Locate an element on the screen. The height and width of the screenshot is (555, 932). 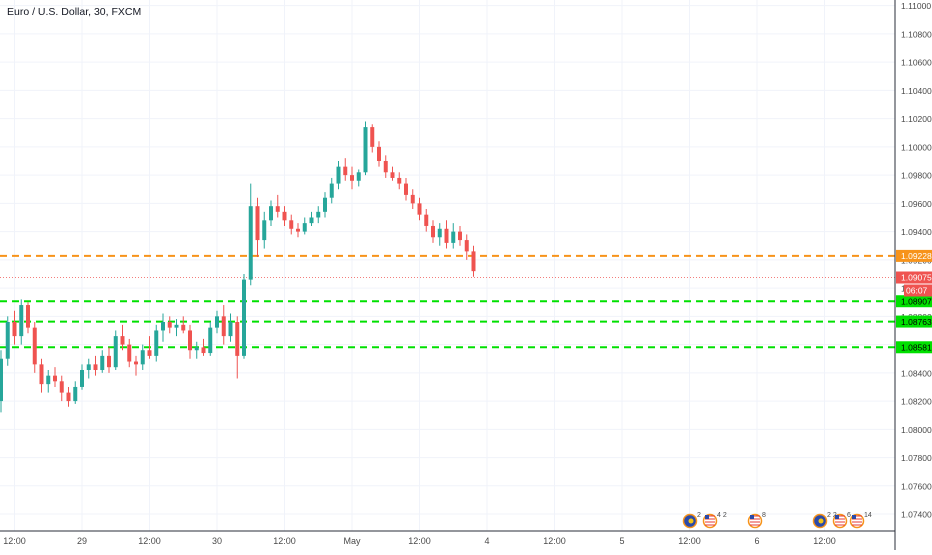
price-tick-label: 1.10400 is located at coordinates (916, 91).